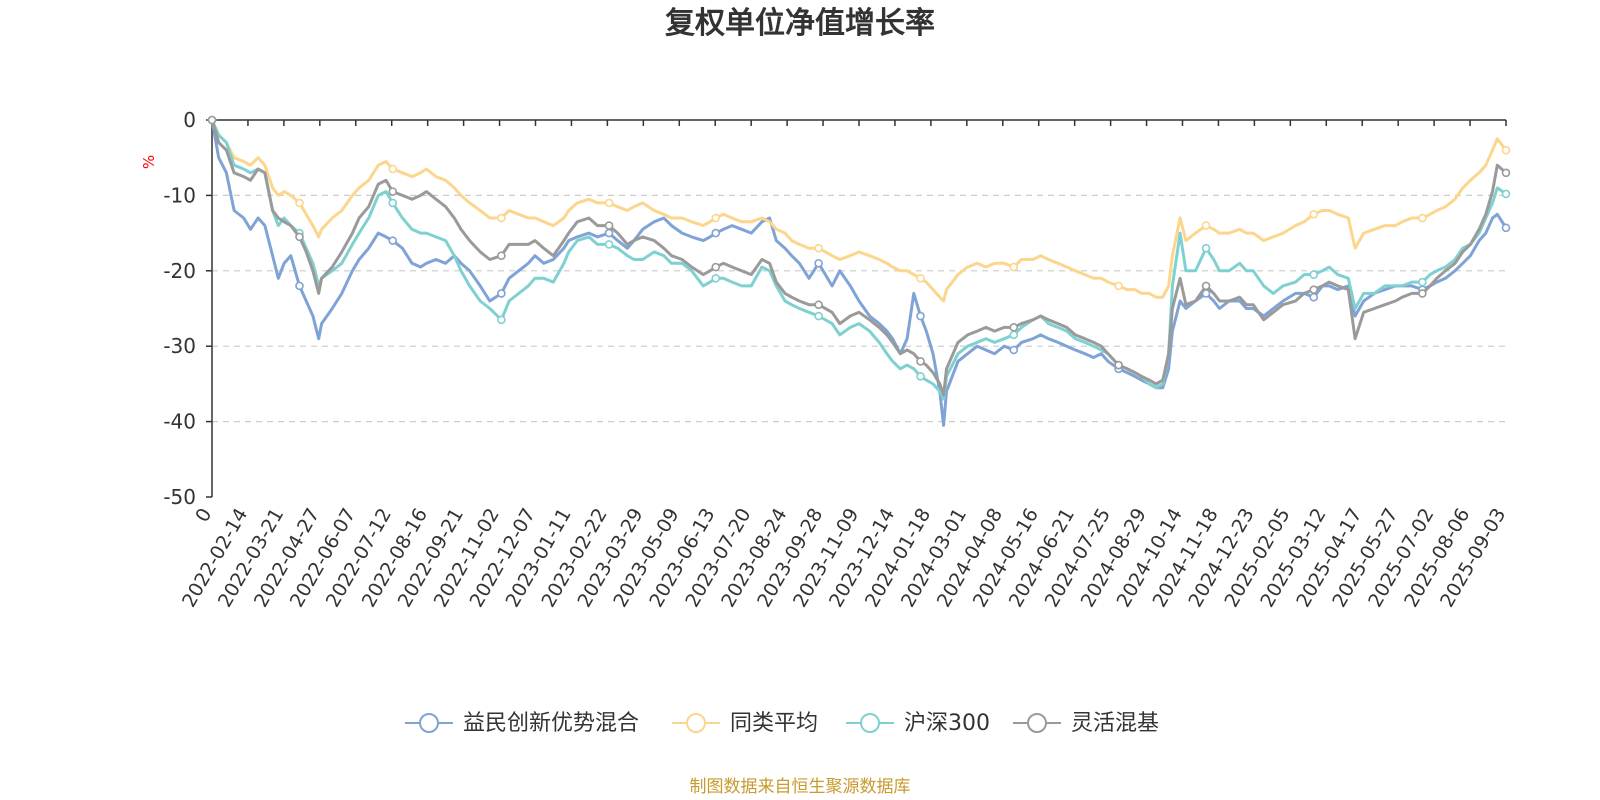 The width and height of the screenshot is (1600, 800). Describe the element at coordinates (551, 723) in the screenshot. I see `legend-label: 益民创新优势混合` at that location.